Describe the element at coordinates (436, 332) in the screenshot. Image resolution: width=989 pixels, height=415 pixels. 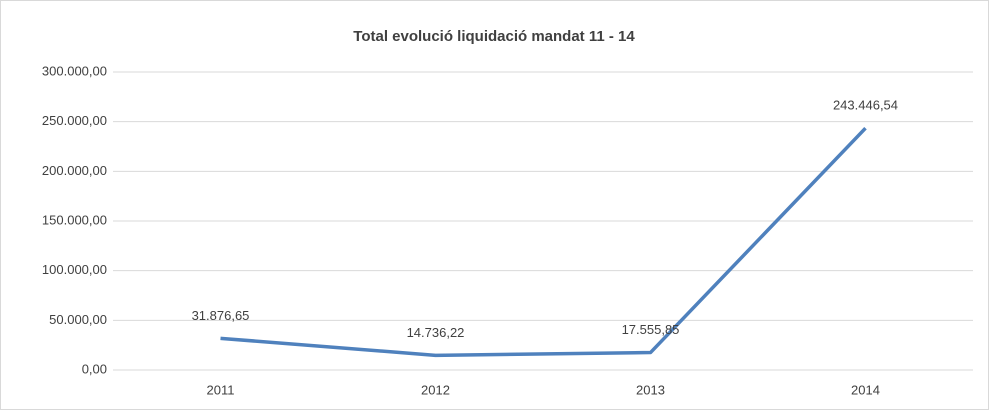
I see `data-label: 14.736,22` at that location.